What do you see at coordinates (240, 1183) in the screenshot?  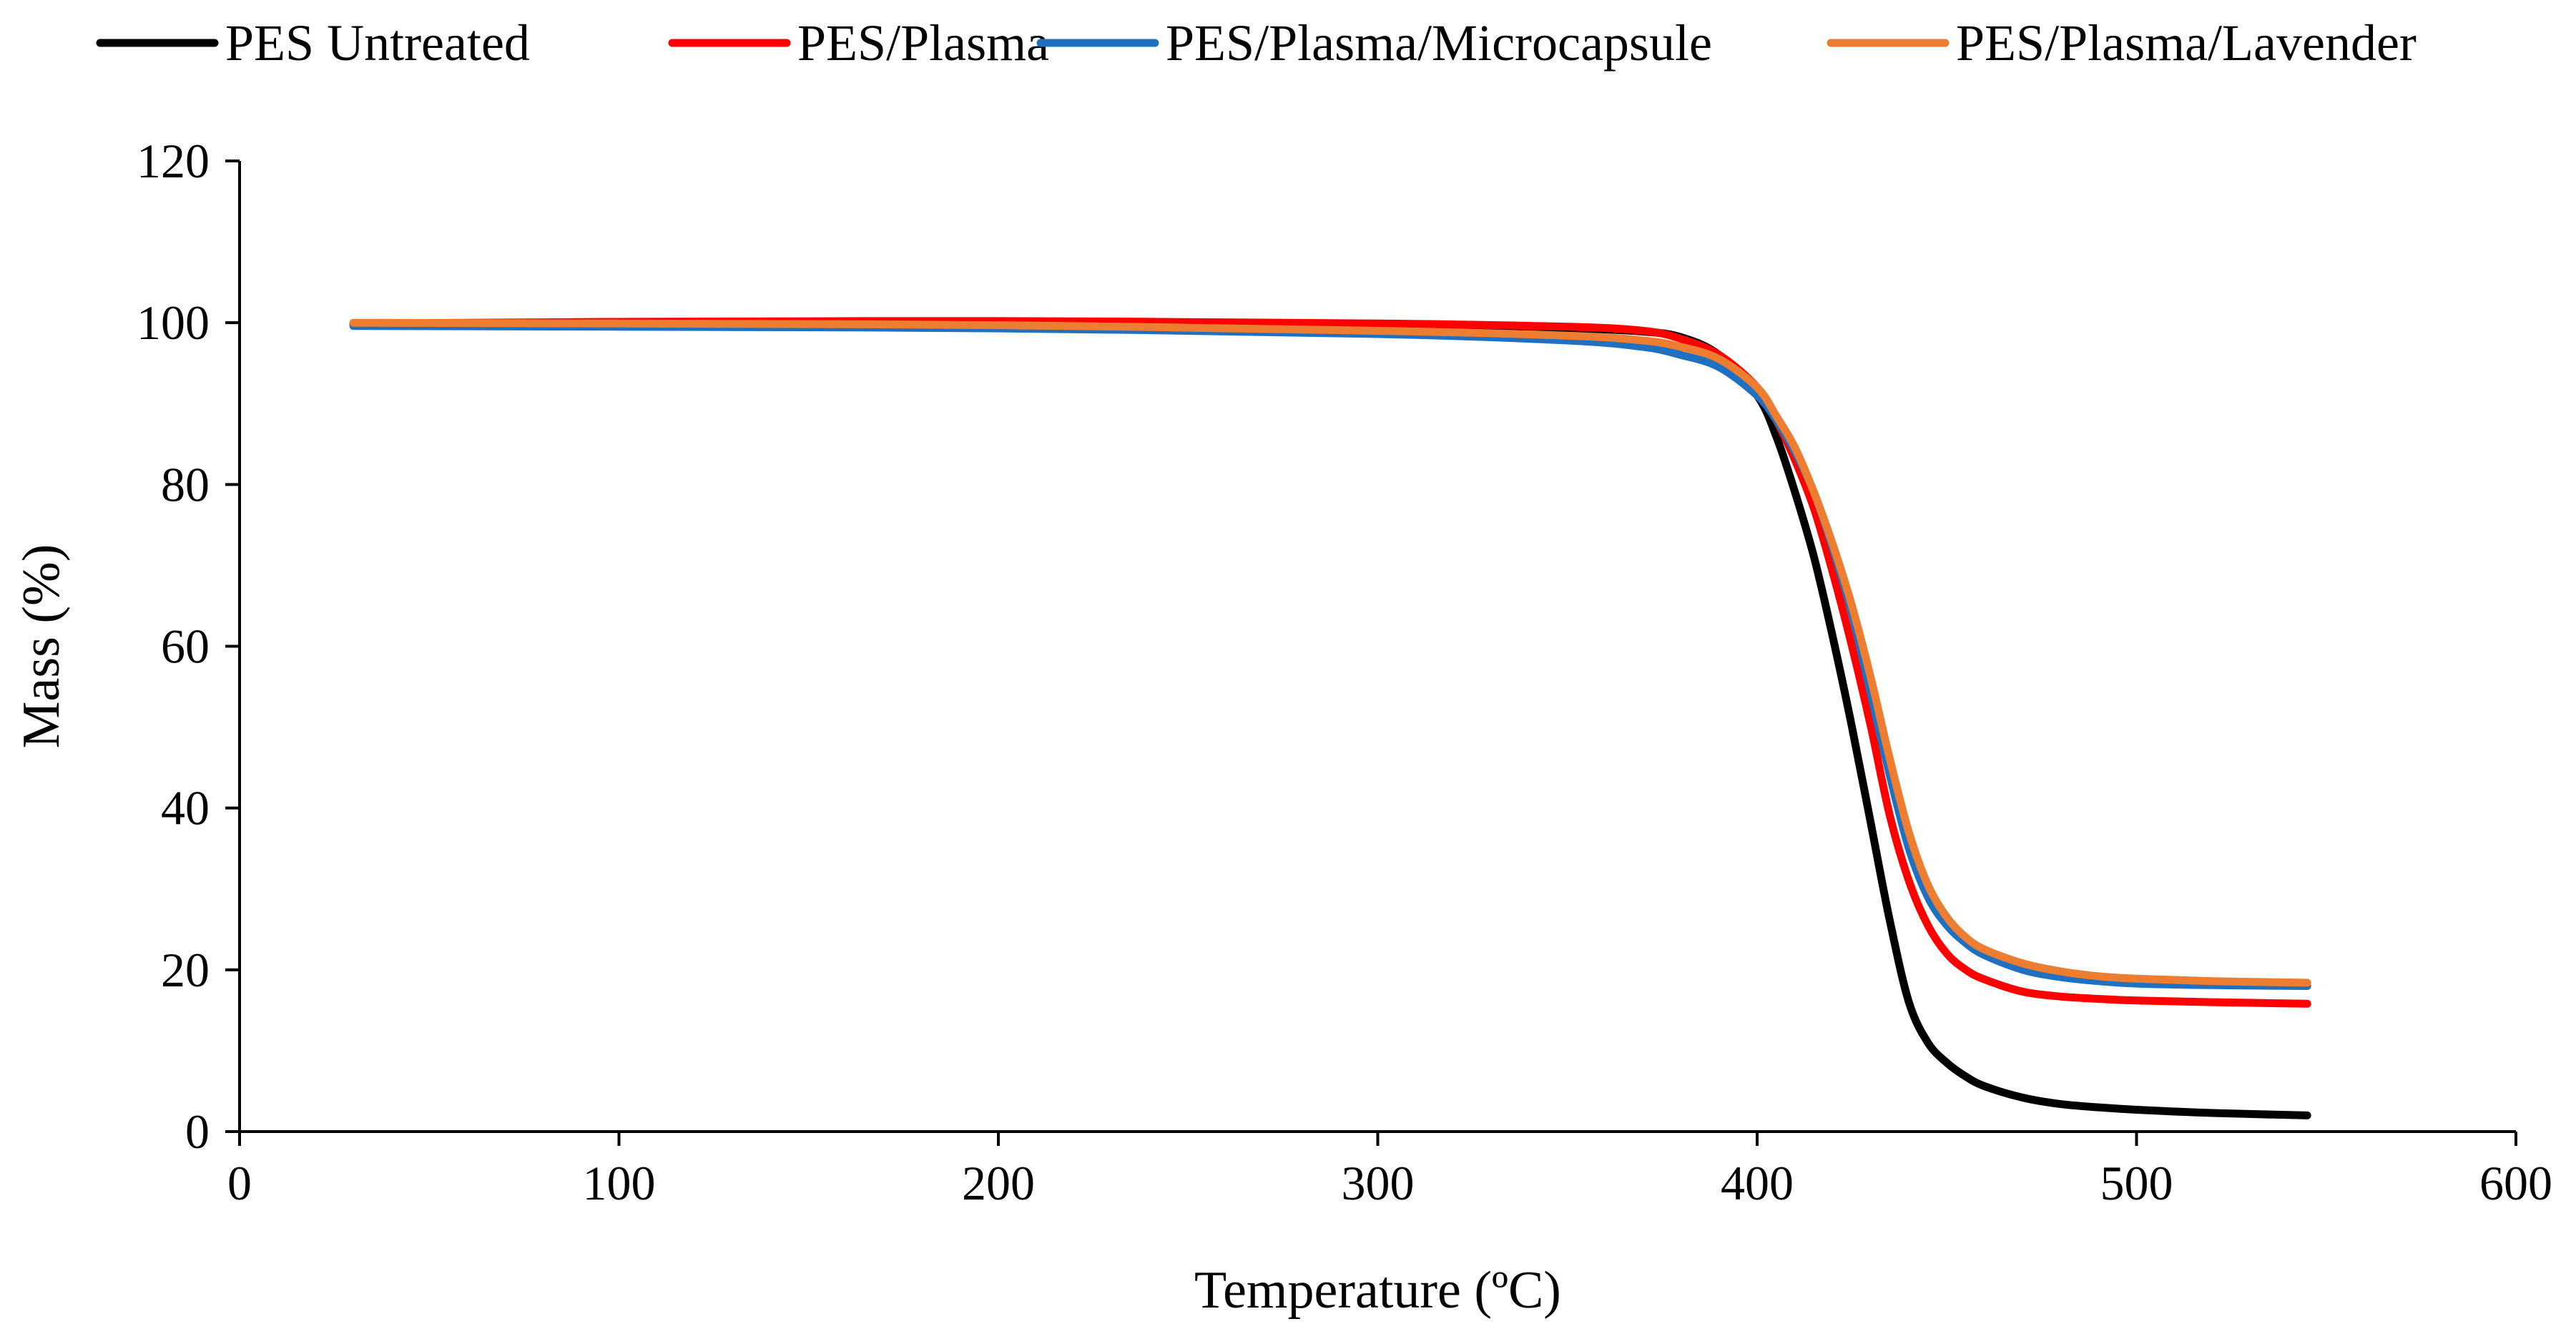 I see `x-tick-label: 0` at bounding box center [240, 1183].